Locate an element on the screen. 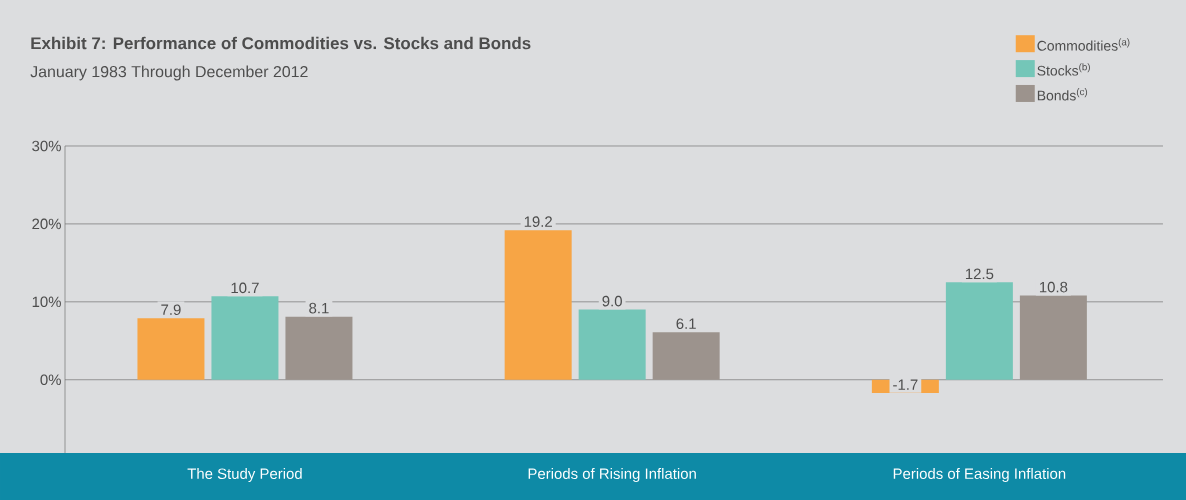  y-tick-label: 20% is located at coordinates (46, 224).